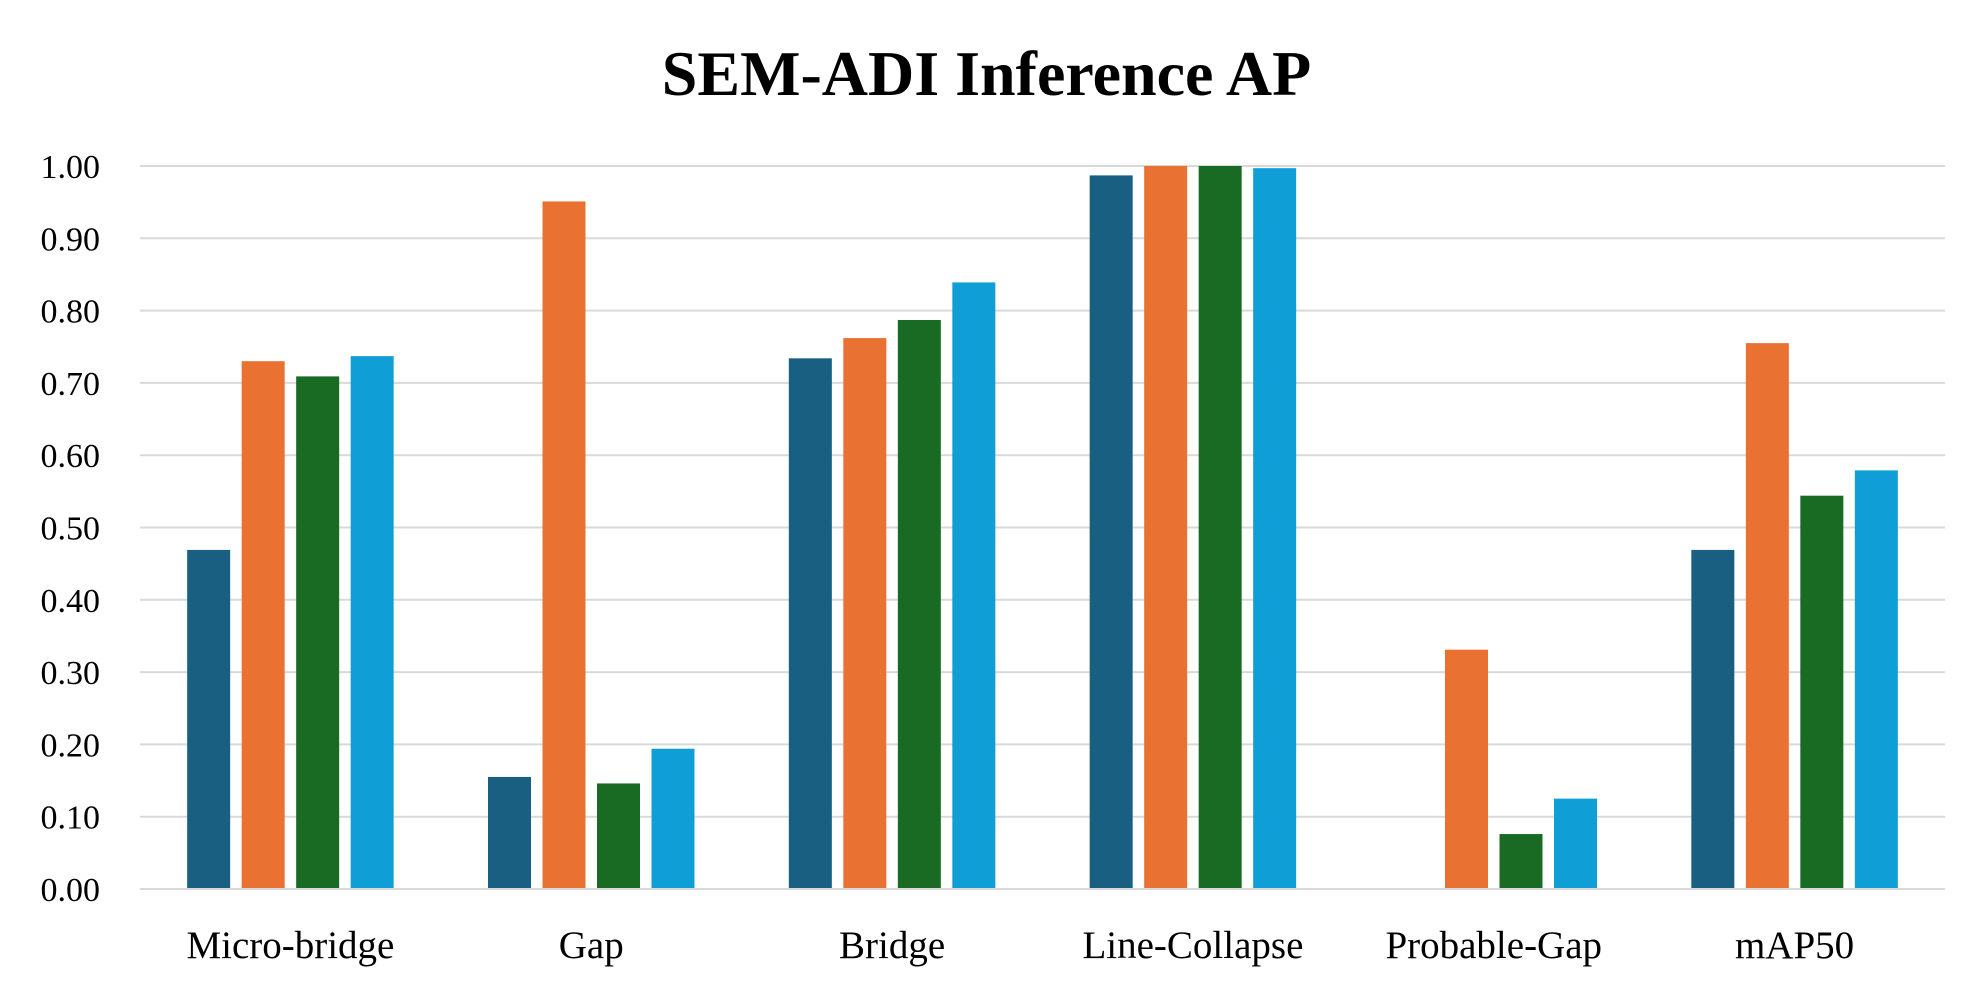 The height and width of the screenshot is (990, 1973). I want to click on y-tick-label: 0.50, so click(71, 529).